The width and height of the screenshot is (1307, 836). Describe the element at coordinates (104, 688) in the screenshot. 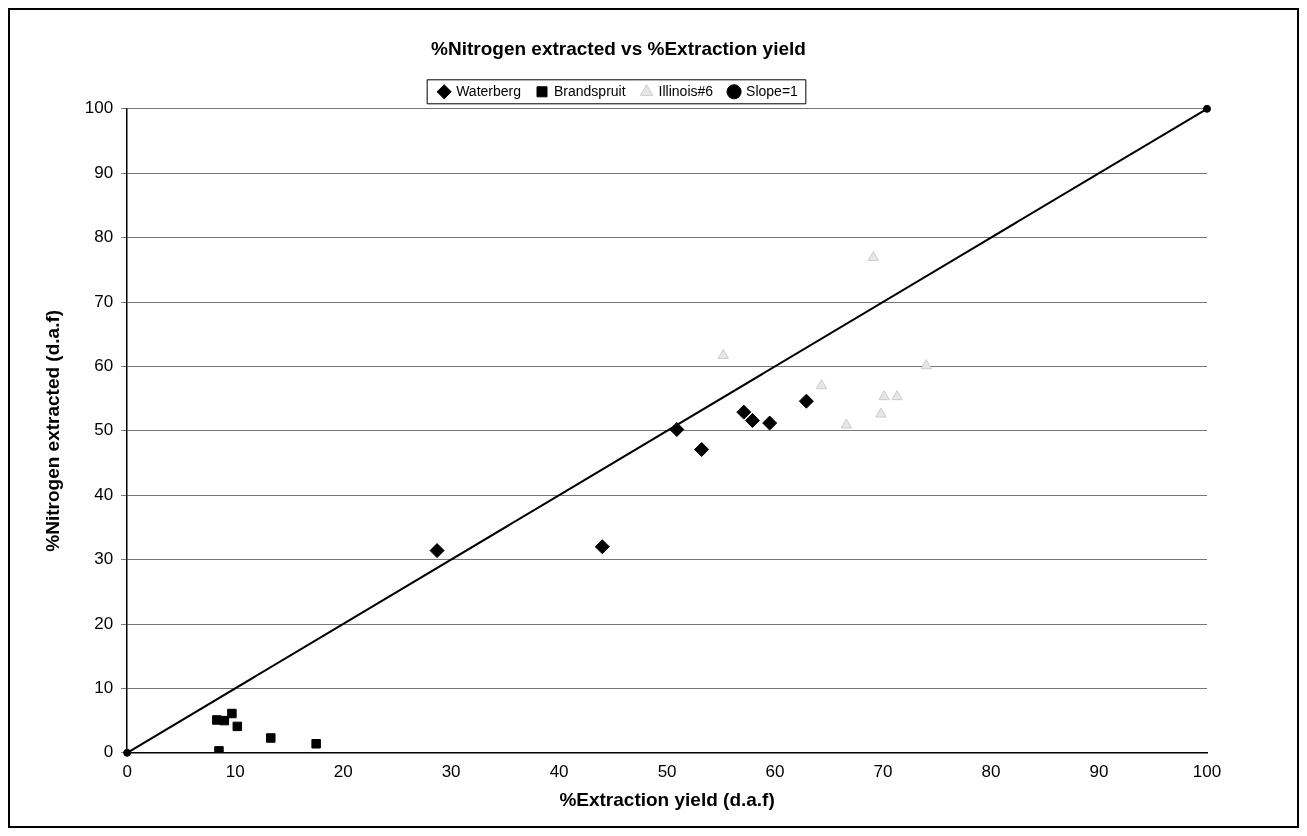

I see `y-tick-label: 10` at that location.